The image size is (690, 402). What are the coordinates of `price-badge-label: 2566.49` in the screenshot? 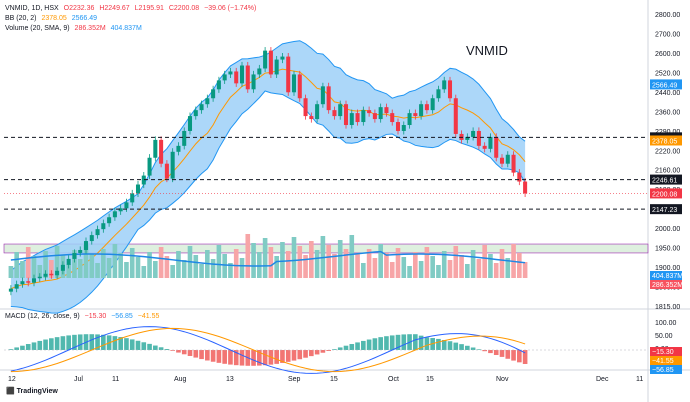 It's located at (664, 85).